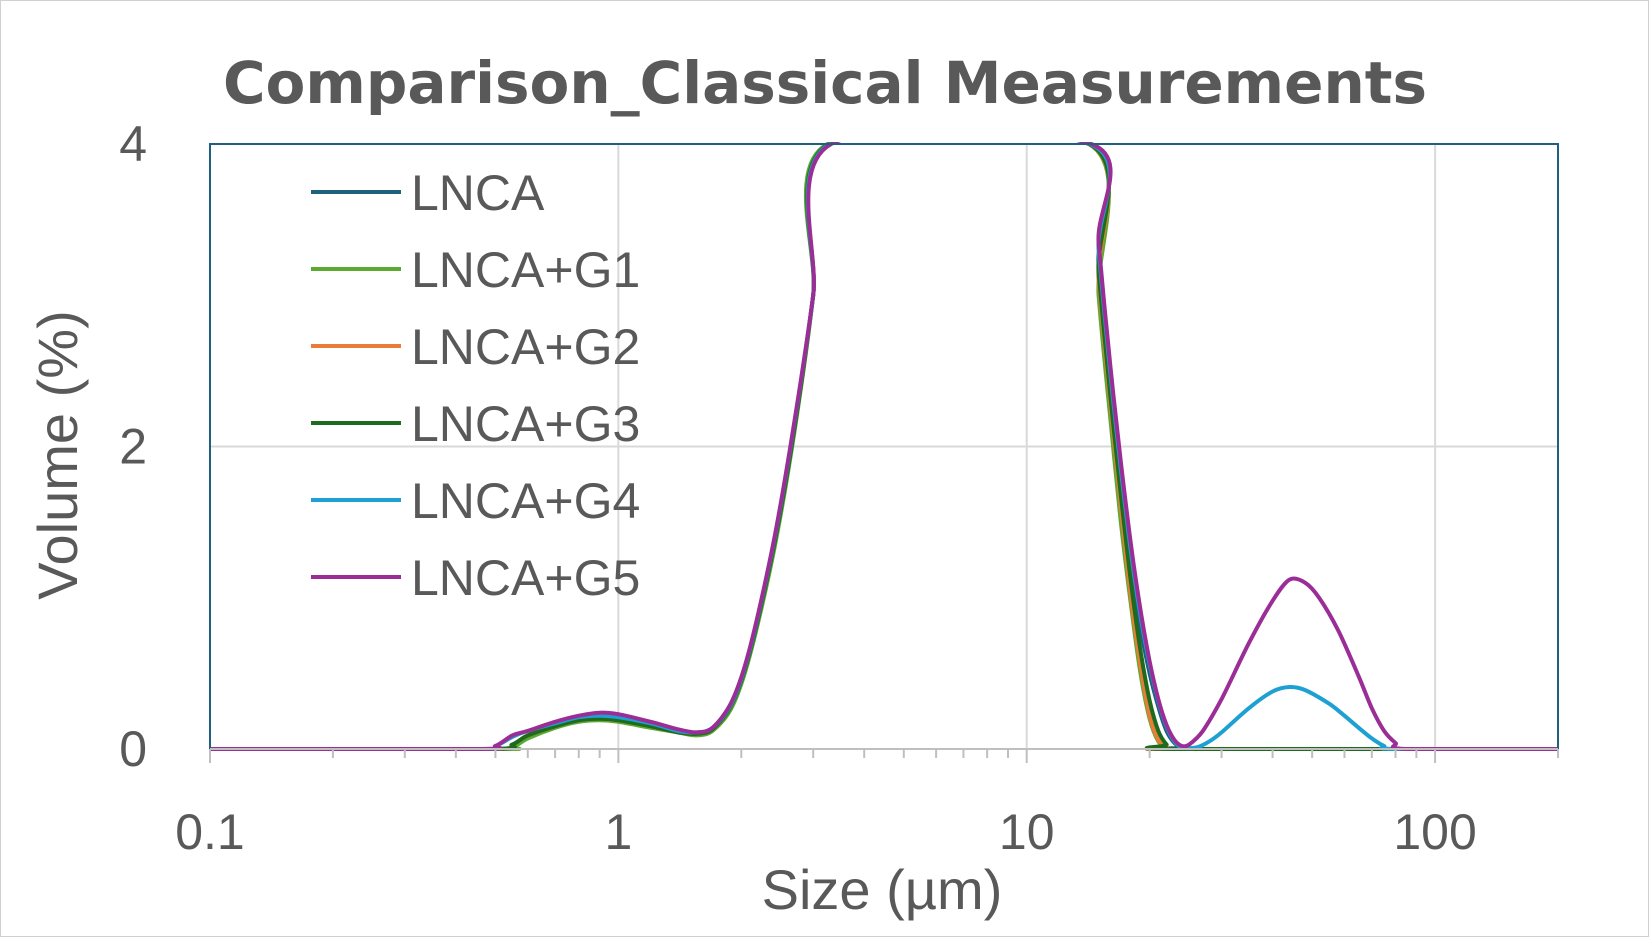  What do you see at coordinates (210, 832) in the screenshot?
I see `x-tick-label: 0.1` at bounding box center [210, 832].